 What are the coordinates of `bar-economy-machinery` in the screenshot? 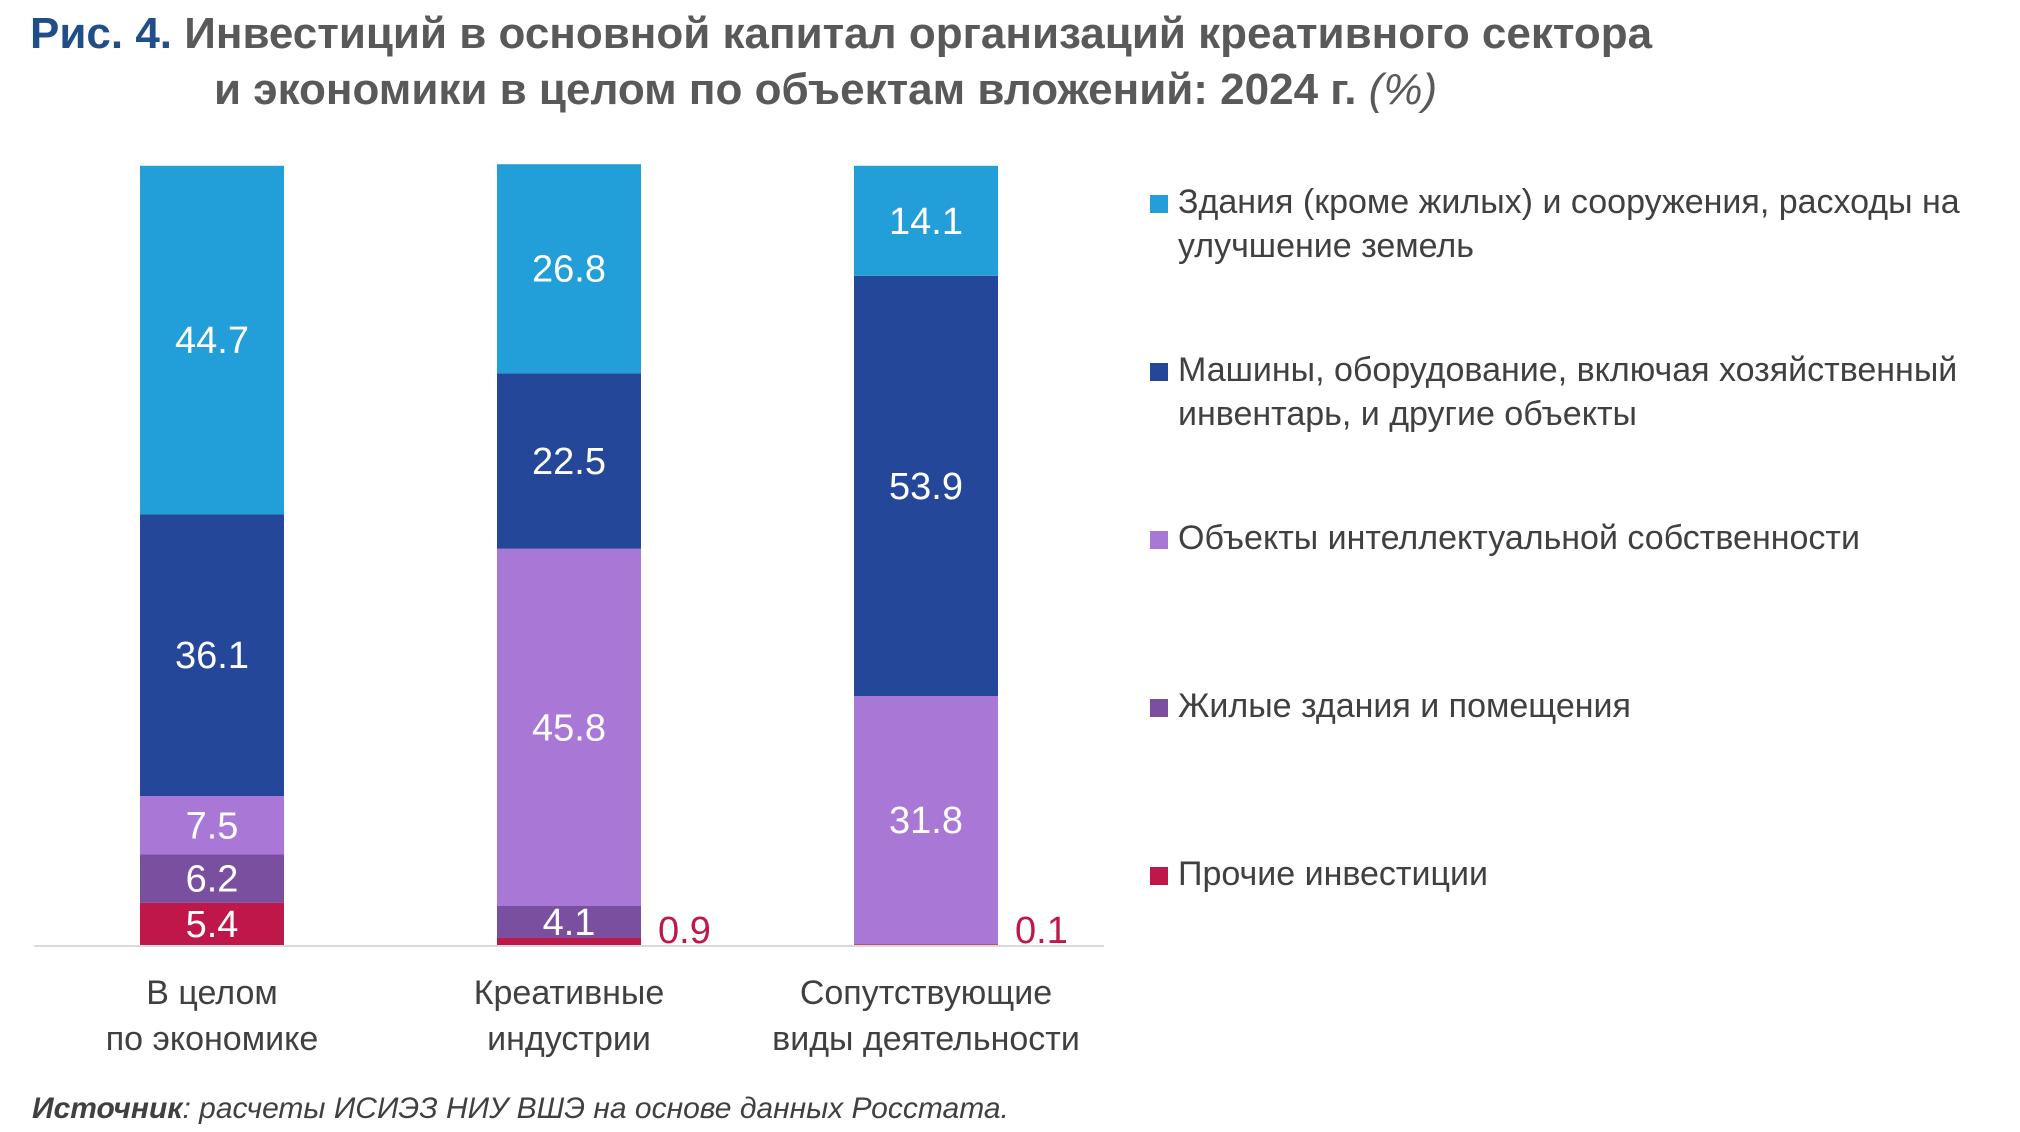 It's located at (212, 655).